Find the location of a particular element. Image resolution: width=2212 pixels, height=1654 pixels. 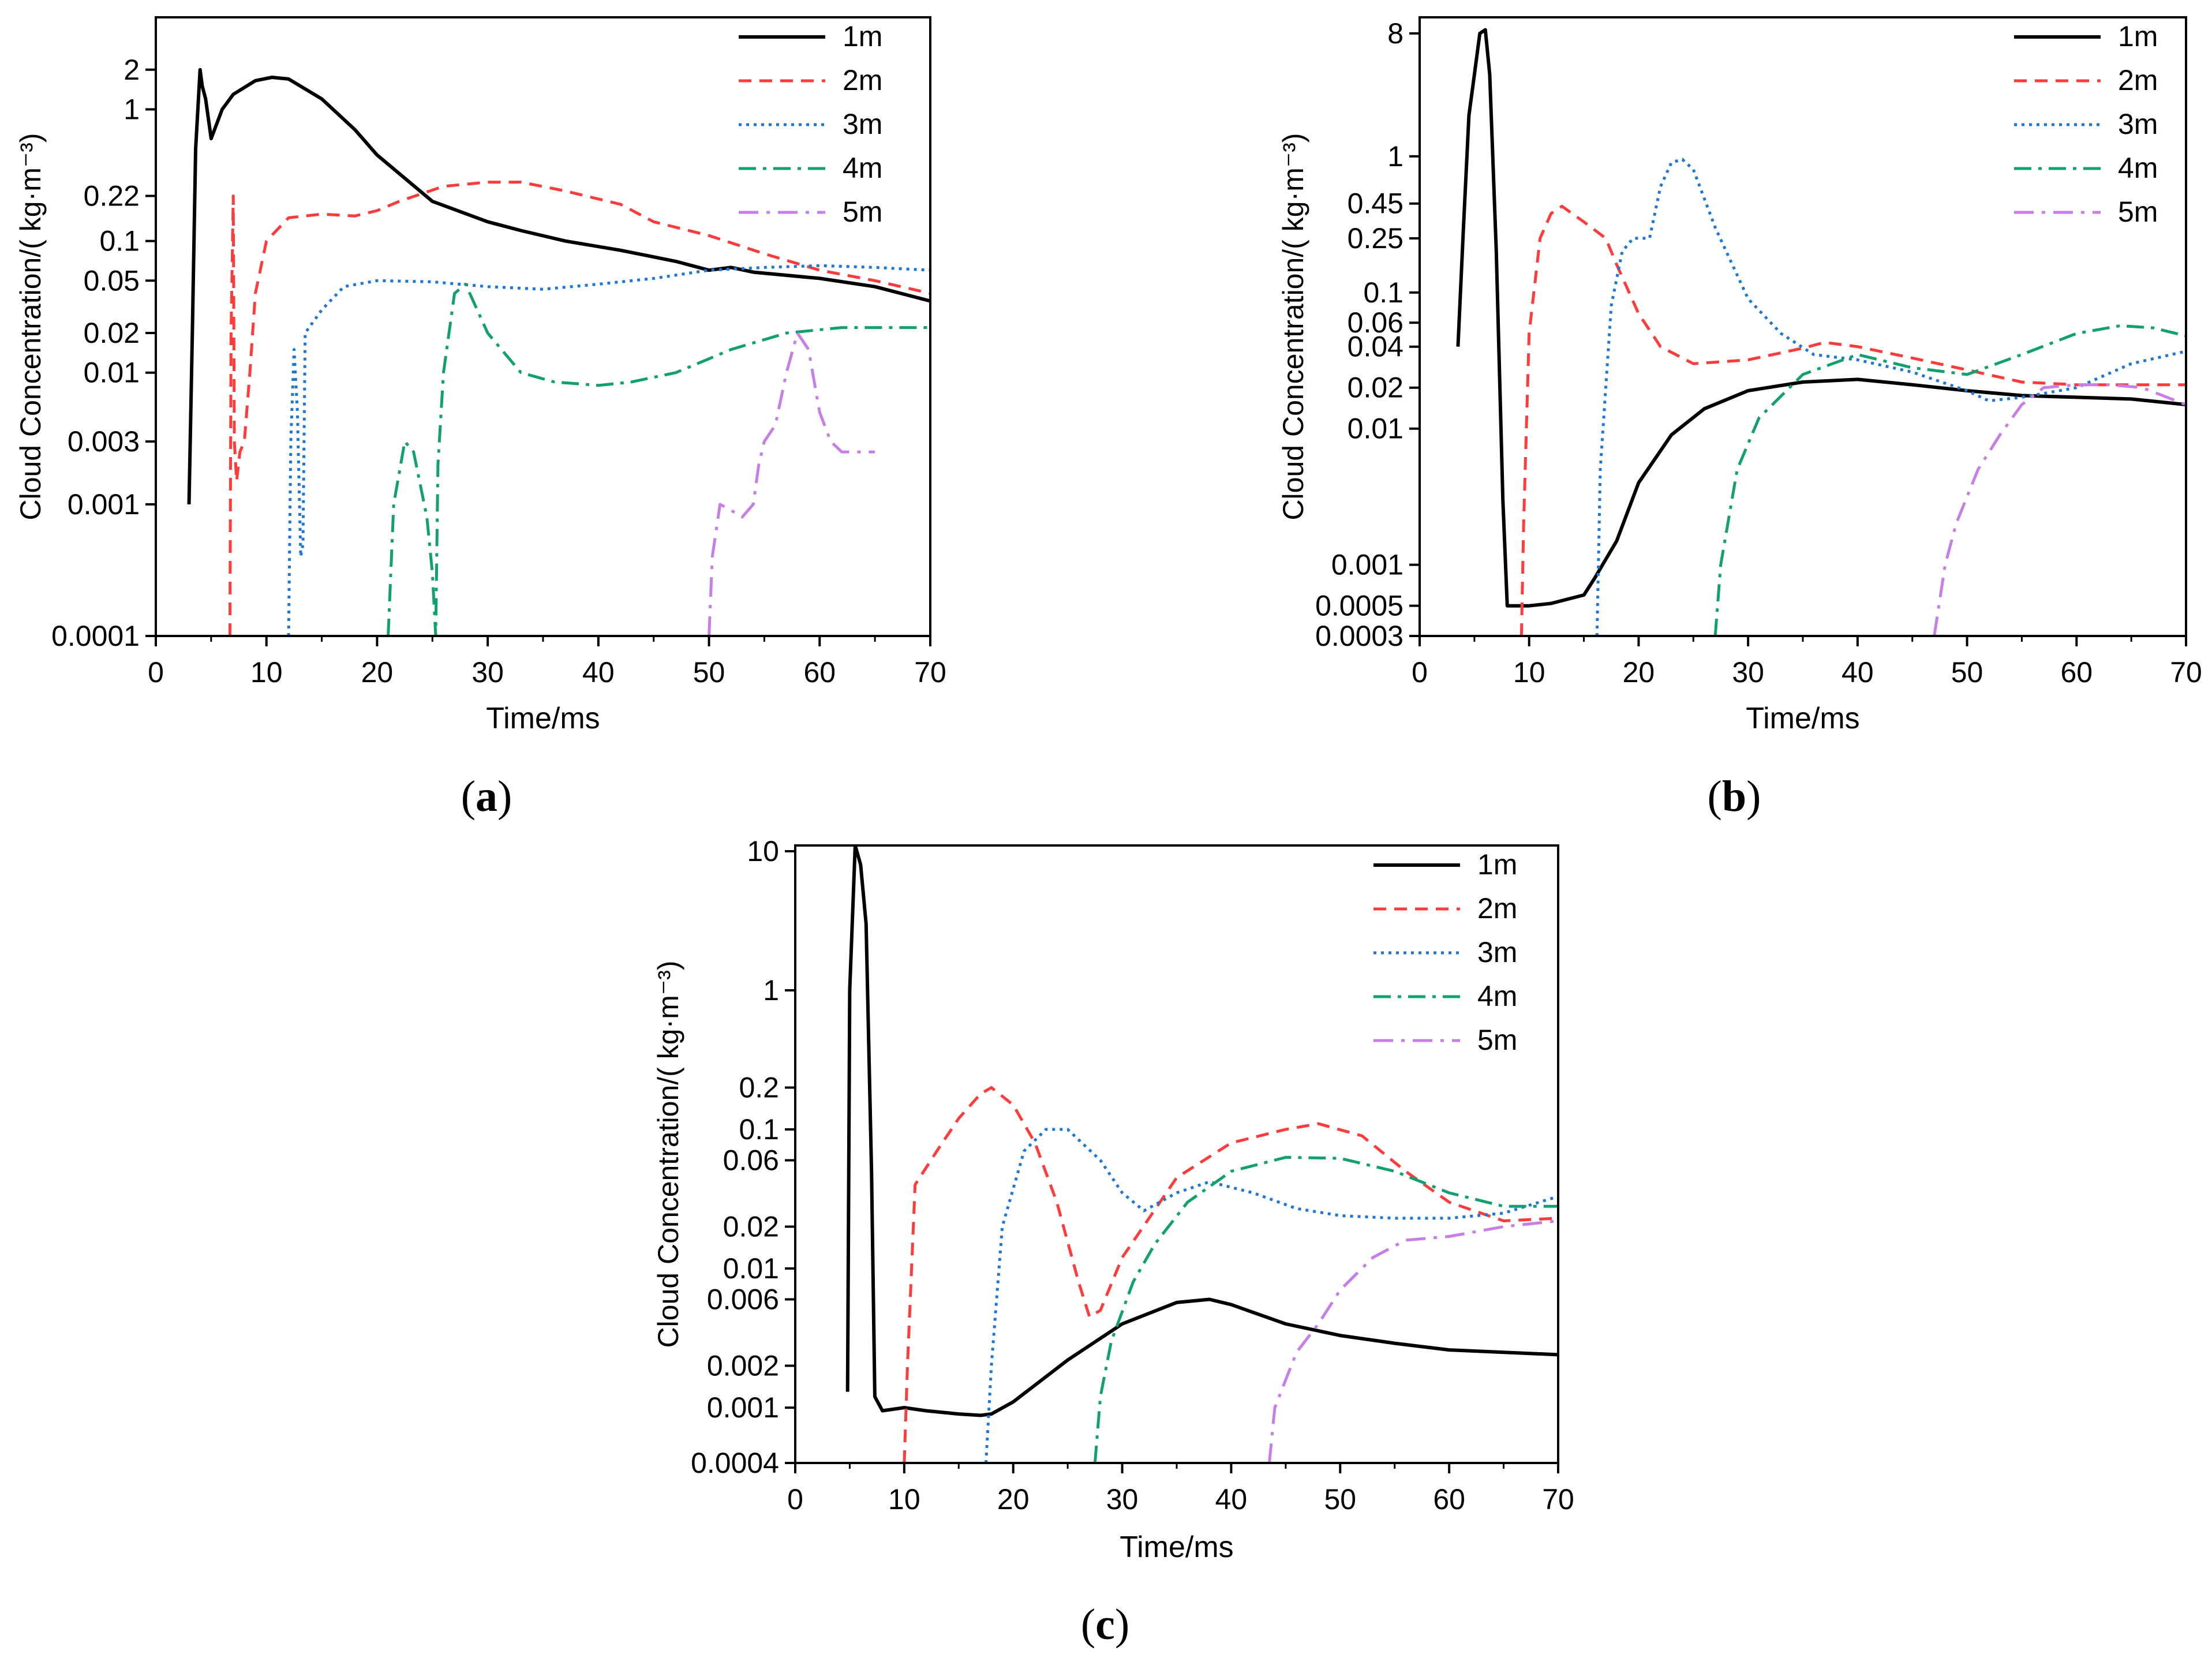

panel-caption: (a) is located at coordinates (486, 796).